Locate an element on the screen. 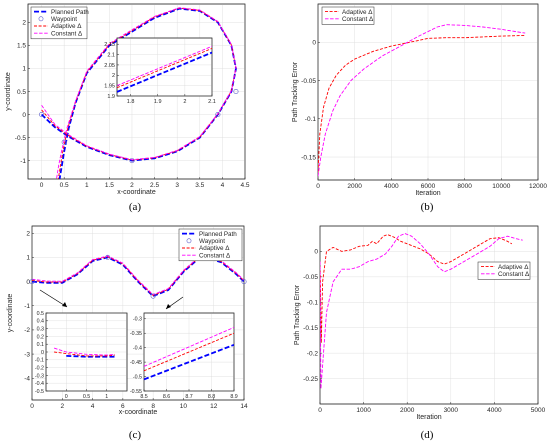 This screenshot has width=550, height=446. x-tick-label: 3 is located at coordinates (177, 185).